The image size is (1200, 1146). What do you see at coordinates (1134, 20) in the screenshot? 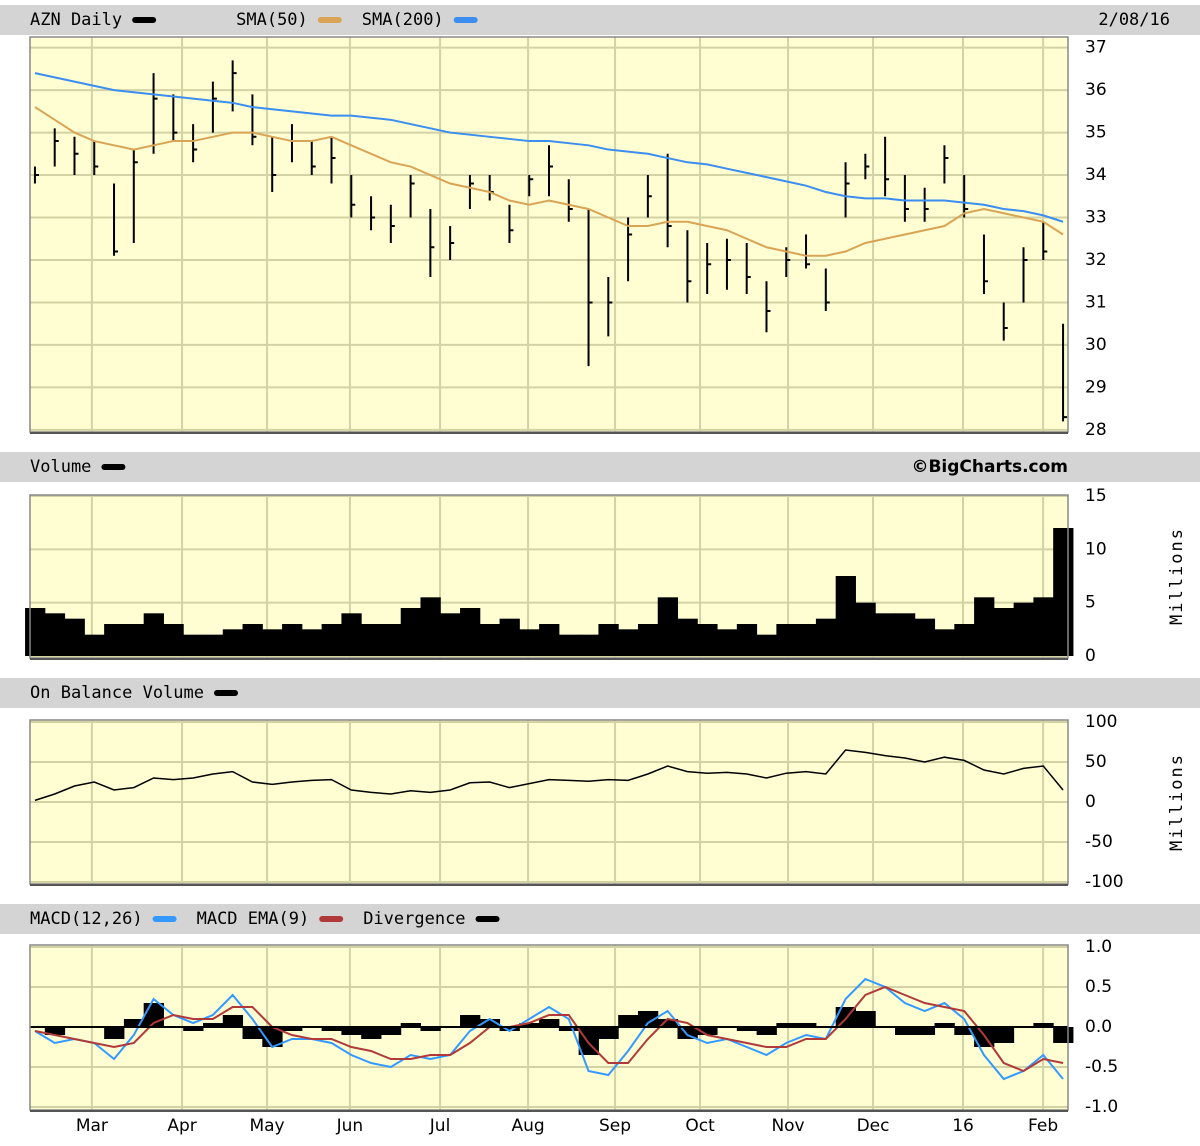
I see `date-label: 2/08/16` at bounding box center [1134, 20].